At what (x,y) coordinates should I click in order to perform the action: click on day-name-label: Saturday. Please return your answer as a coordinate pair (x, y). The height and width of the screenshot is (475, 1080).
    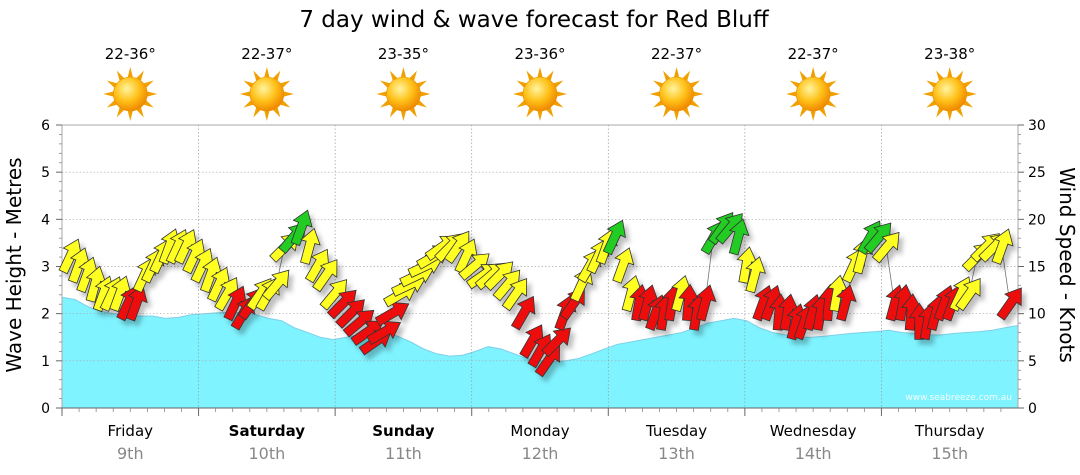
    Looking at the image, I should click on (267, 431).